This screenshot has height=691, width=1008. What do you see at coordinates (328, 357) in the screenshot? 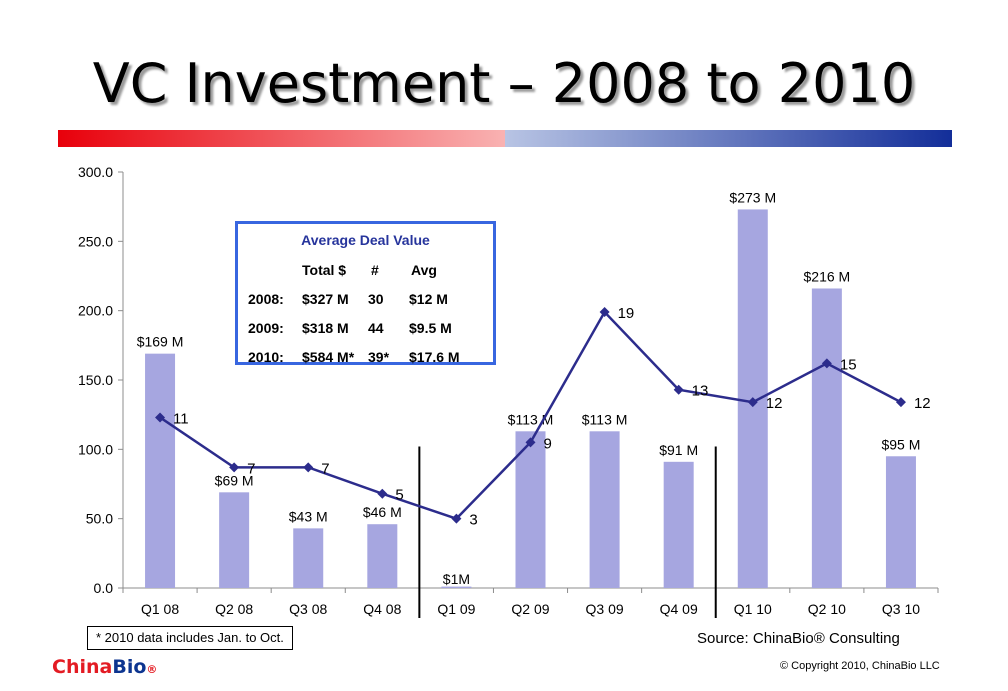
I see `avg-row-total: $584 M*` at bounding box center [328, 357].